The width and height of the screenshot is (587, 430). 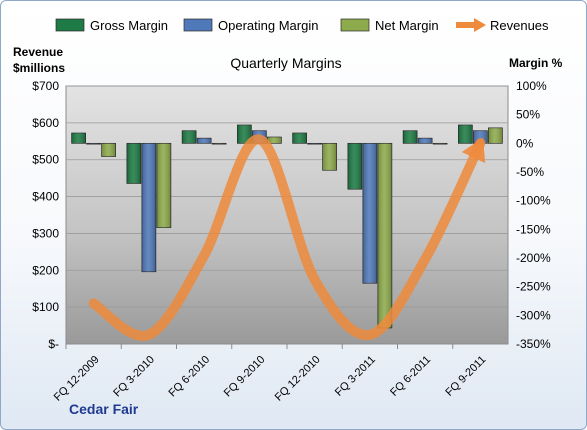 I want to click on category-label: FQ 3-2011, so click(x=355, y=376).